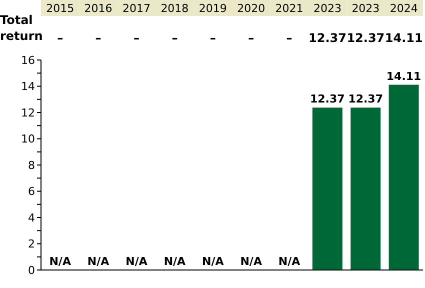 The height and width of the screenshot is (288, 425). I want to click on y-tick-label: 16, so click(28, 60).